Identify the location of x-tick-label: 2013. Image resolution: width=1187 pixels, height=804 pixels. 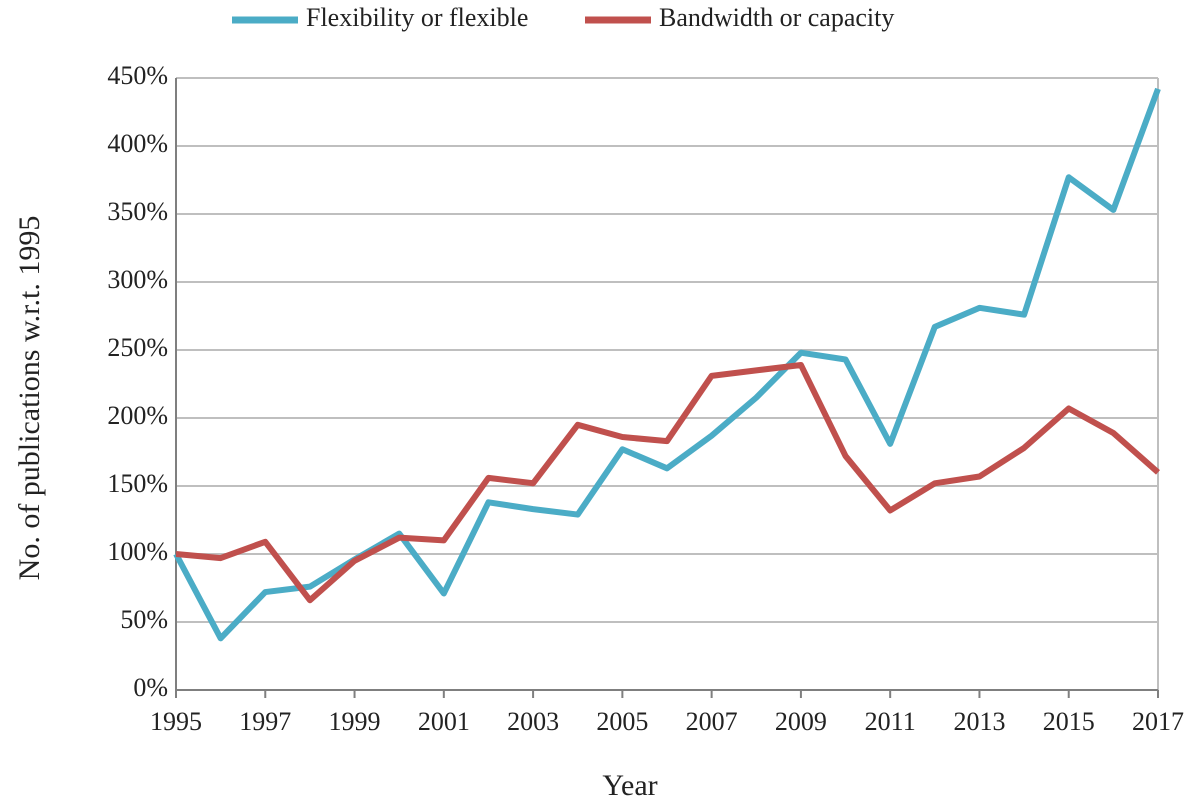
(979, 721).